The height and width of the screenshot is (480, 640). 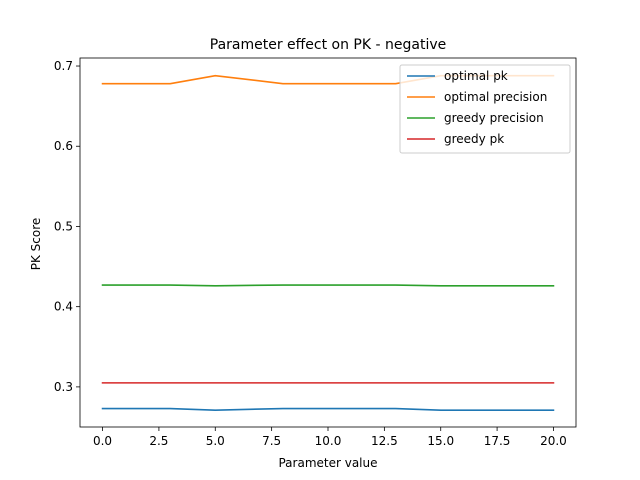 I want to click on x-tick-label: 2.5, so click(x=158, y=441).